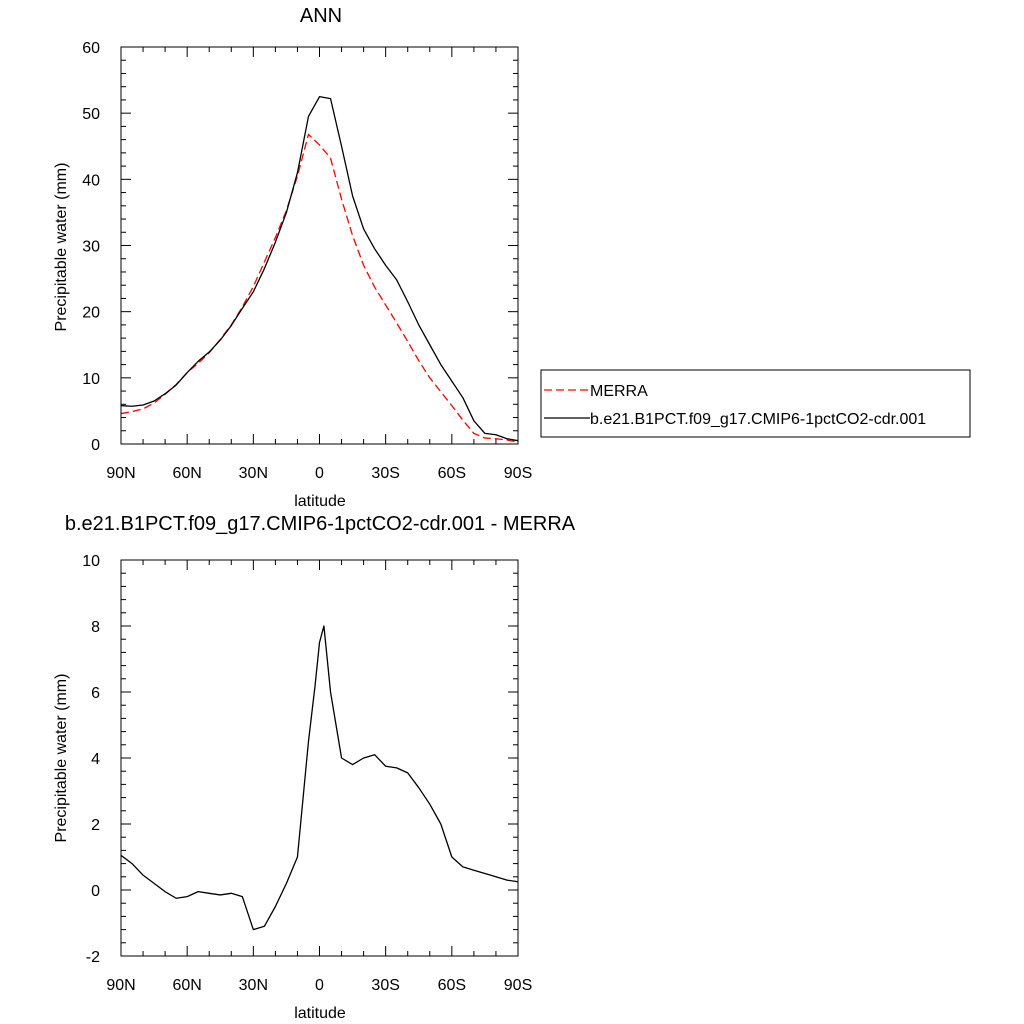  I want to click on series-line-difference, so click(319, 778).